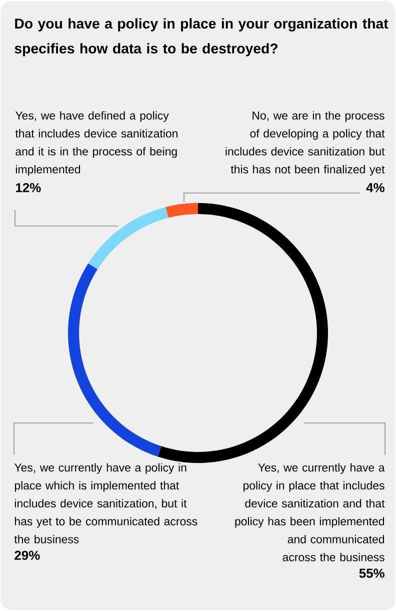 This screenshot has width=396, height=611. What do you see at coordinates (375, 187) in the screenshot?
I see `data-label: 4%` at bounding box center [375, 187].